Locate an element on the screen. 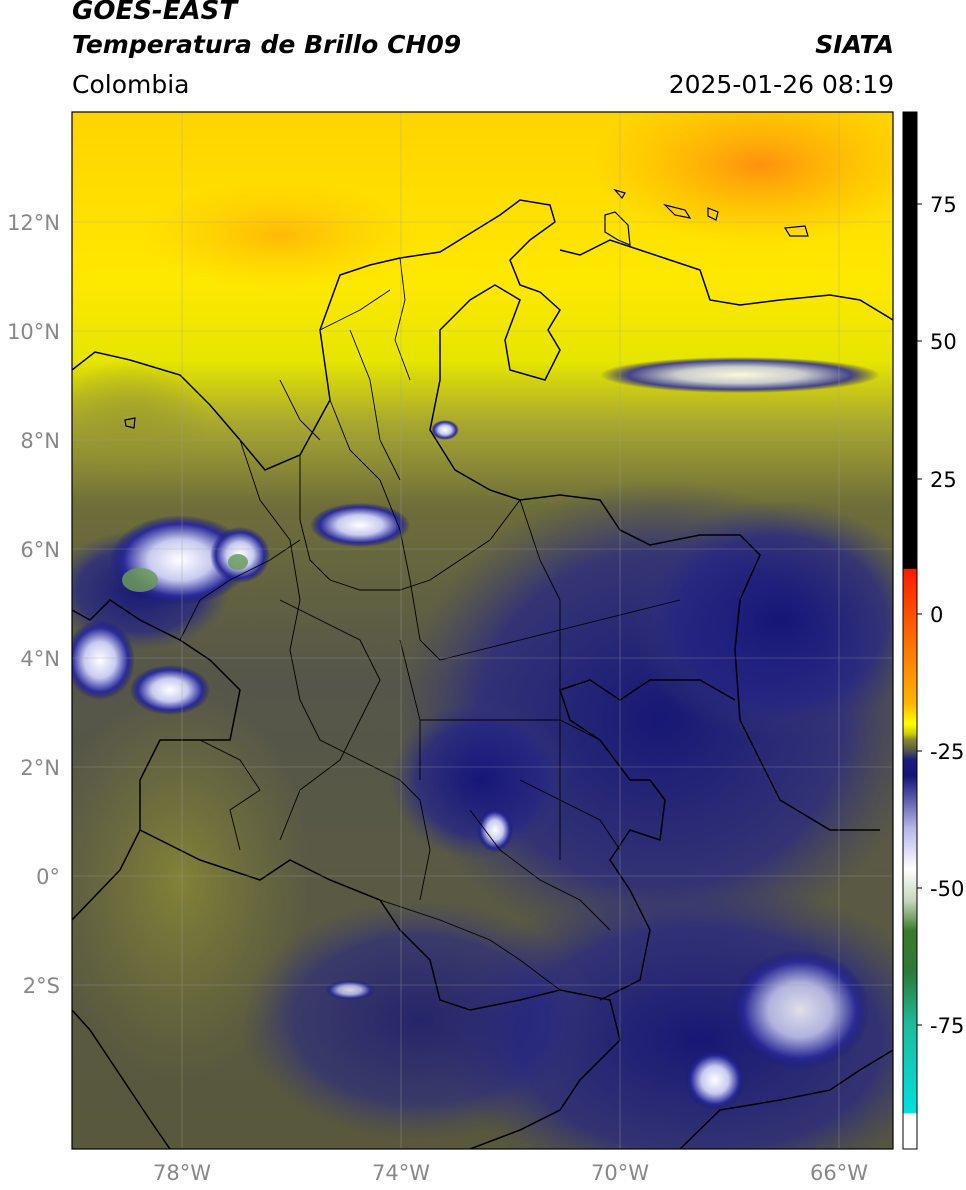 The width and height of the screenshot is (966, 1190). lat-tick-label: 2°N is located at coordinates (40, 768).